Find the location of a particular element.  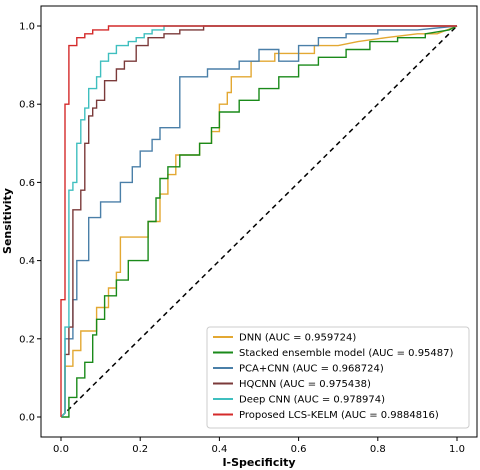

x-tick-label-2: 0.4 is located at coordinates (219, 449).